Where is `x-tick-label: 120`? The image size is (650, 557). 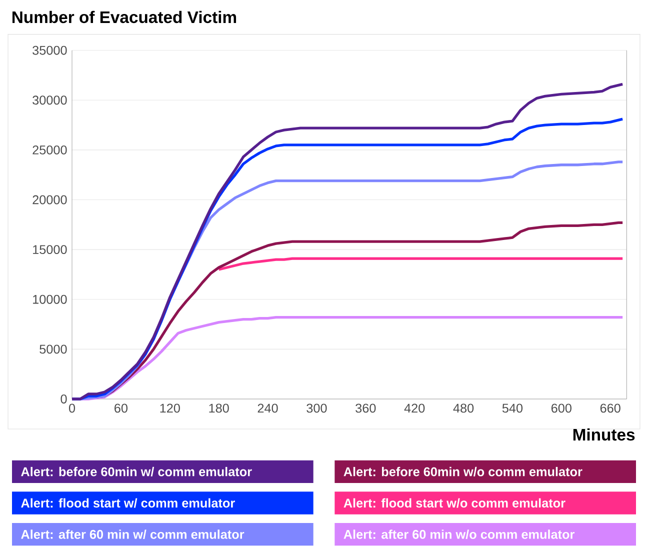
x-tick-label: 120 is located at coordinates (170, 408).